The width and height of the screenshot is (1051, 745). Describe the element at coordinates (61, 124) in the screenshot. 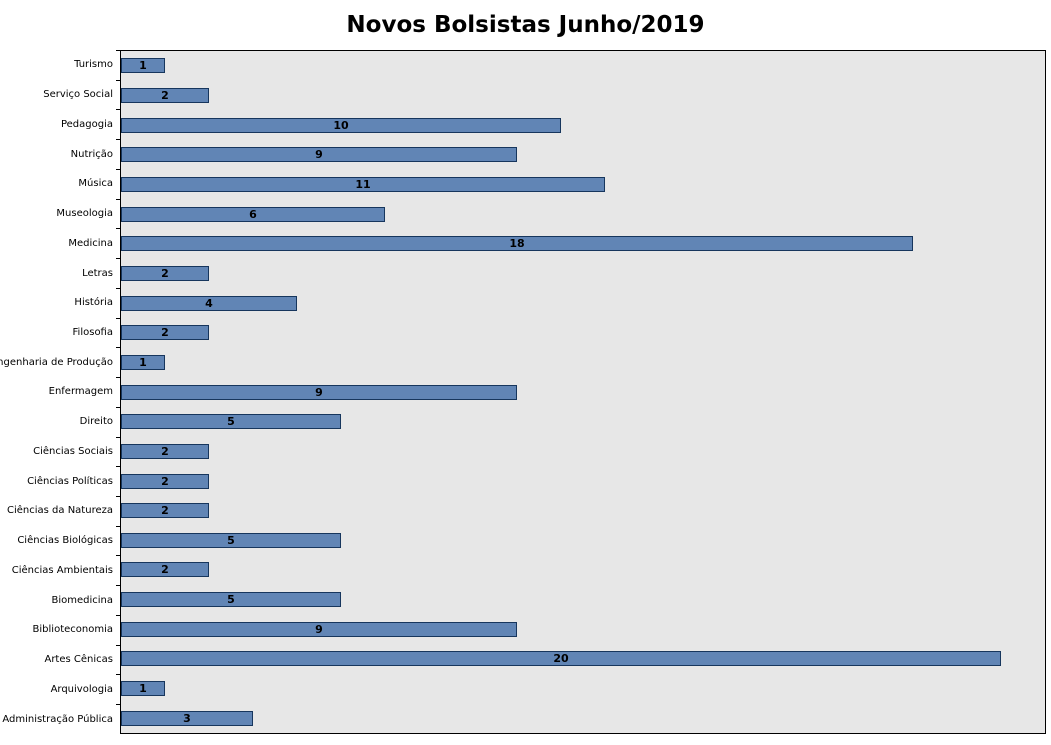

I see `category-label: Pedagogia` at that location.